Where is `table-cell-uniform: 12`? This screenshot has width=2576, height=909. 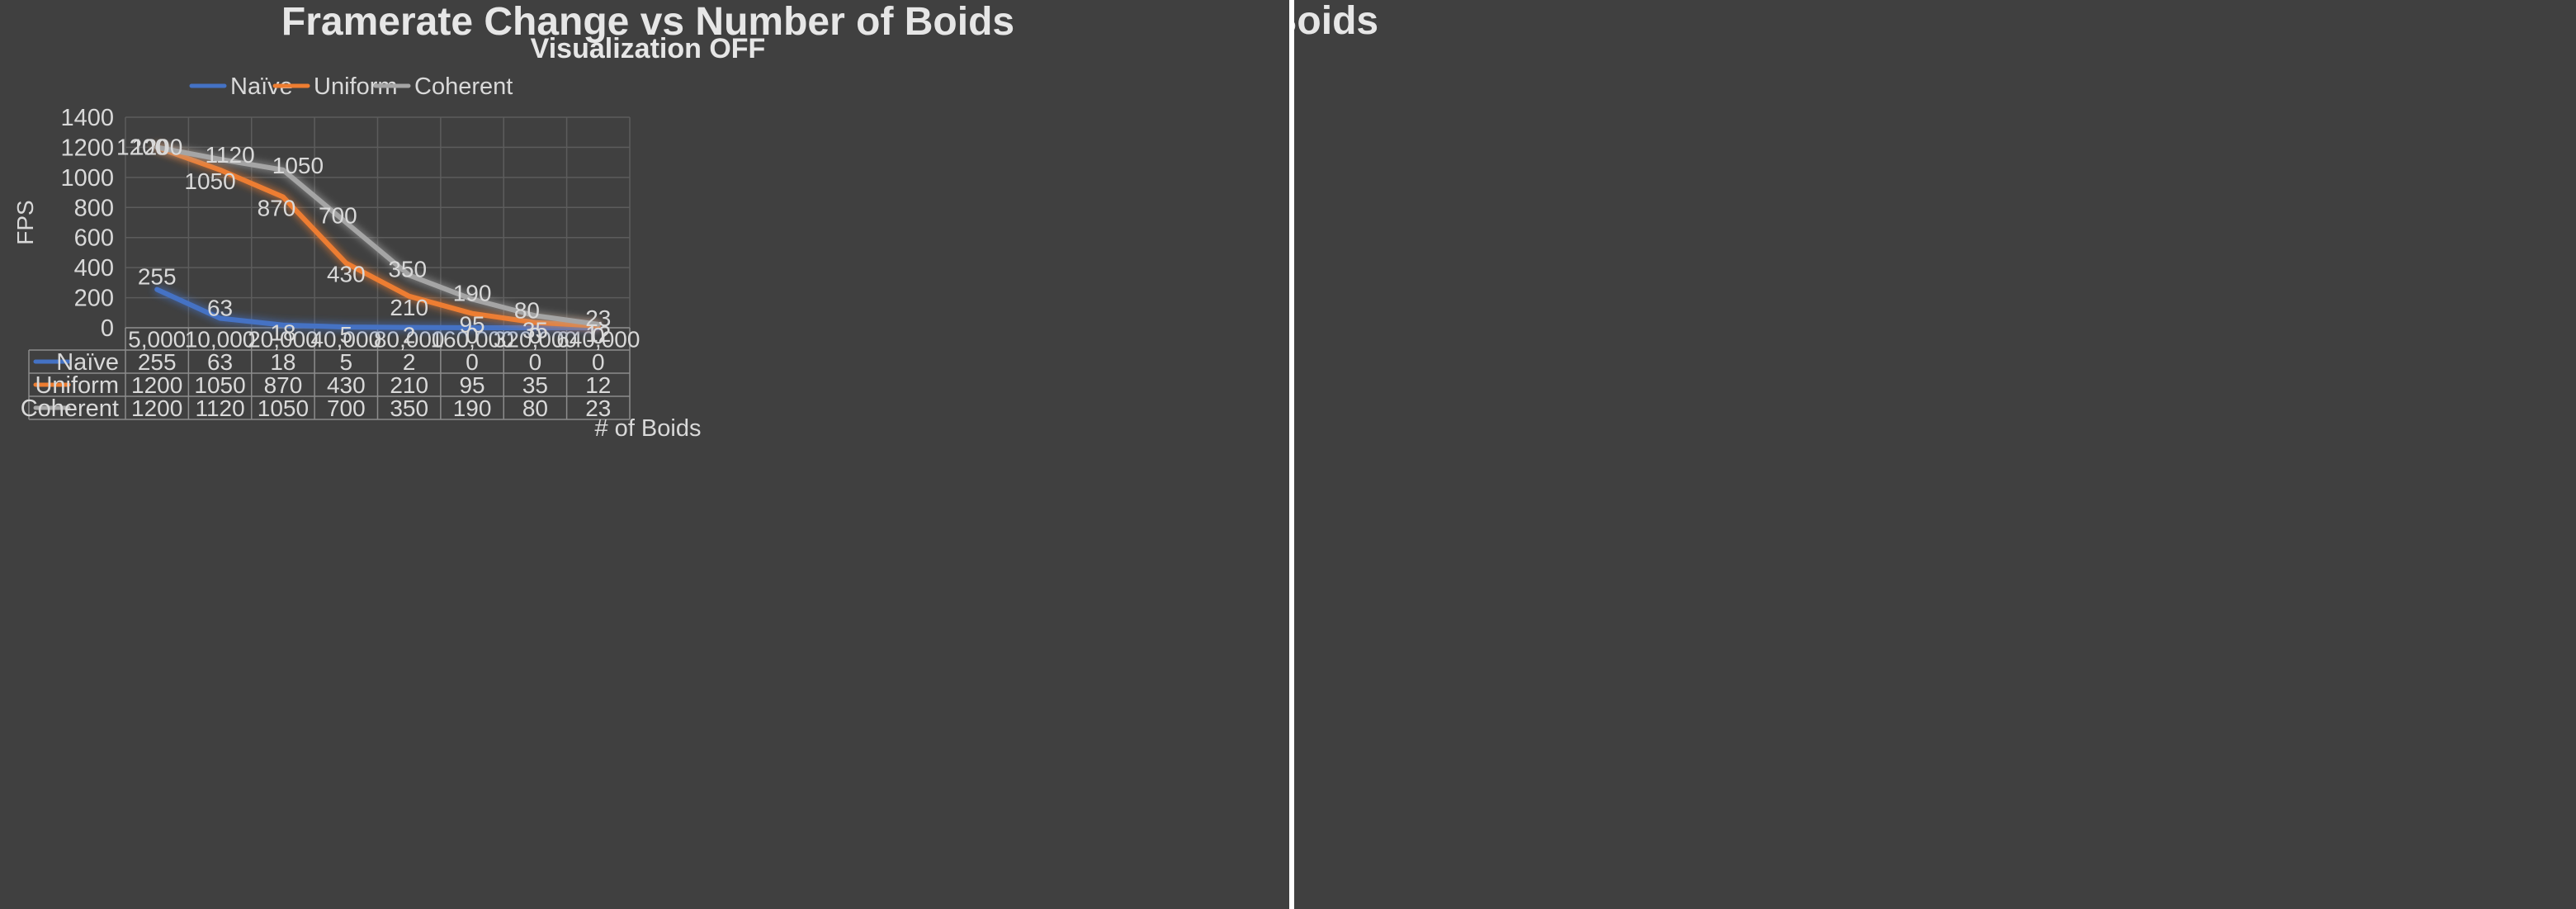 table-cell-uniform: 12 is located at coordinates (598, 385).